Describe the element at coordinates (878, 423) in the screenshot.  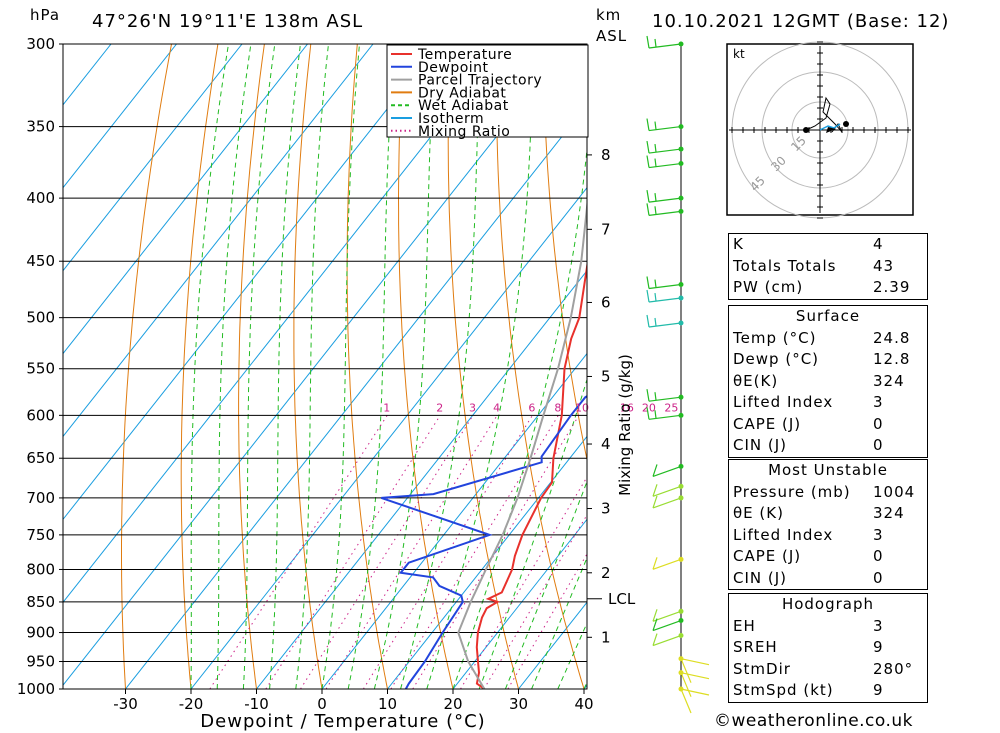
I see `stat-value: 0` at that location.